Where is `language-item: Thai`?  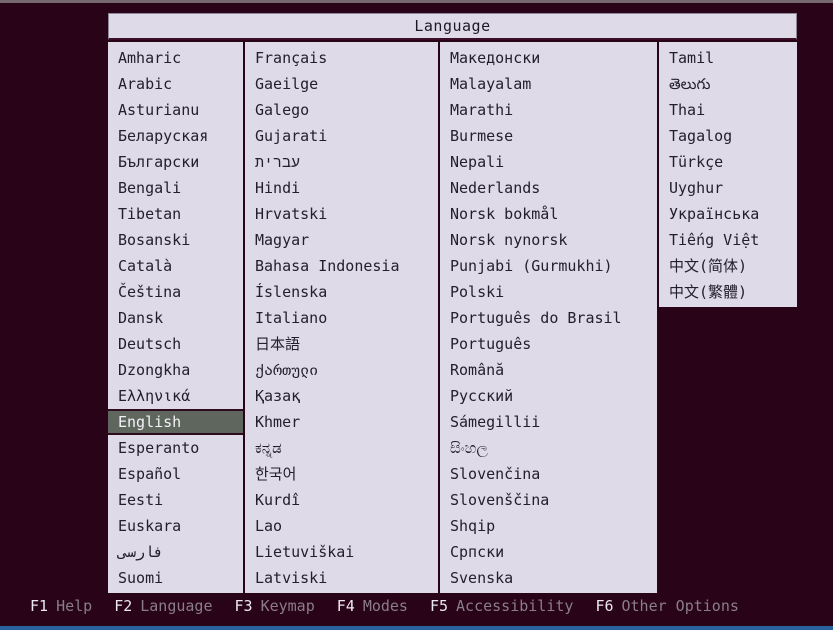 language-item: Thai is located at coordinates (687, 110).